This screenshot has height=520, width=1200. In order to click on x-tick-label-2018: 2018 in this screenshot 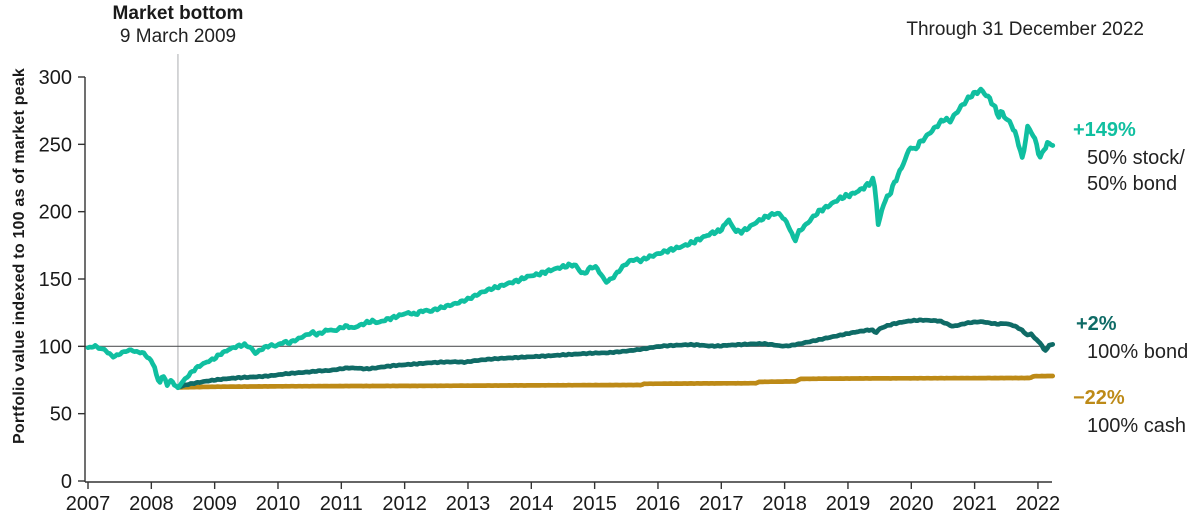, I will do `click(784, 504)`.